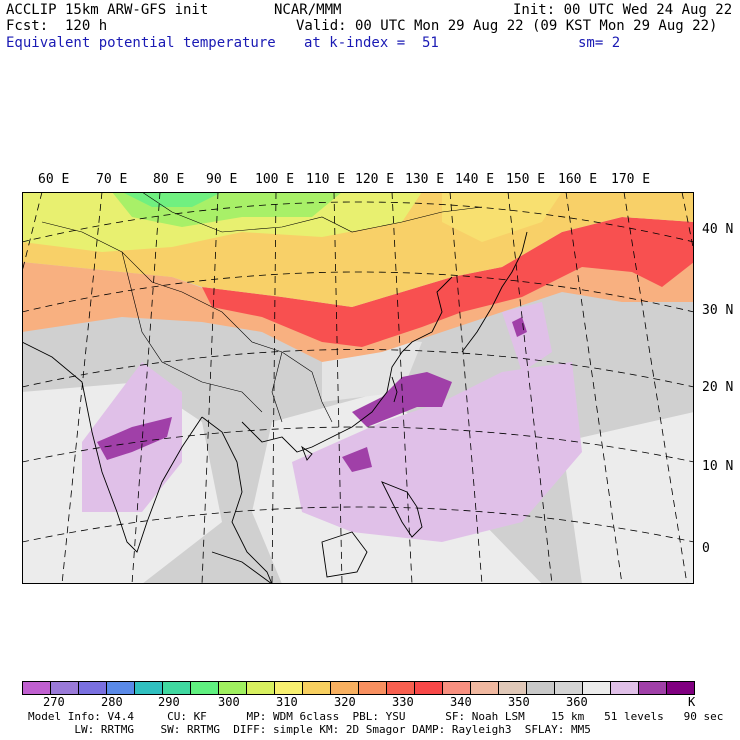 Image resolution: width=740 pixels, height=740 pixels. I want to click on lon-label: 110 E, so click(326, 179).